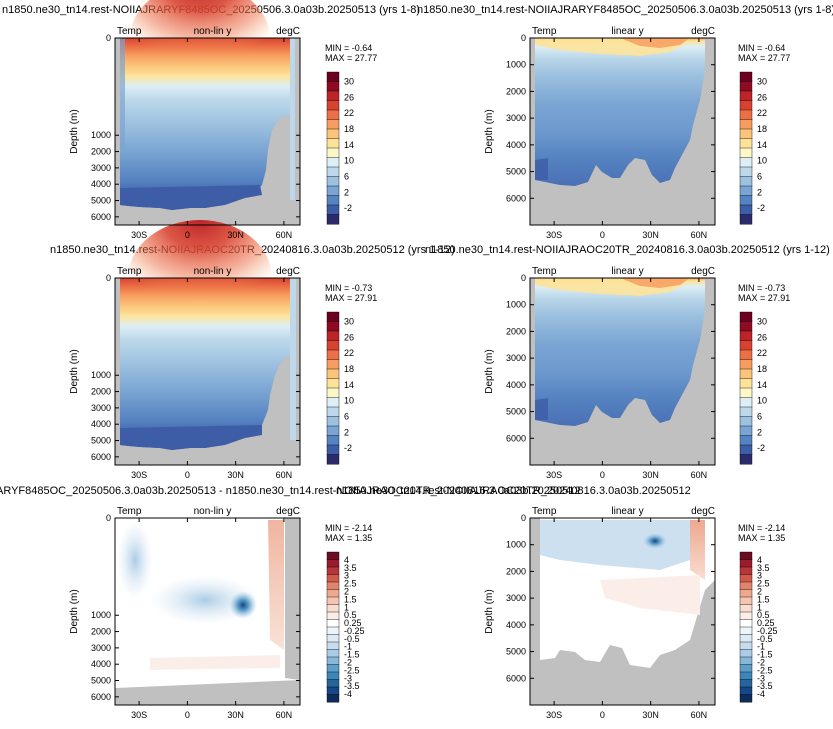 This screenshot has height=729, width=833. What do you see at coordinates (763, 599) in the screenshot?
I see `colorbar-label: 1.5` at bounding box center [763, 599].